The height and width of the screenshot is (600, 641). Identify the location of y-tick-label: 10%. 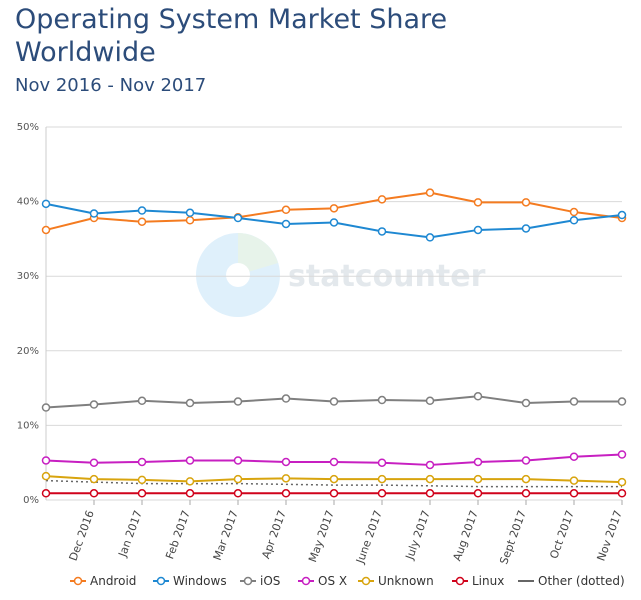
(28, 425).